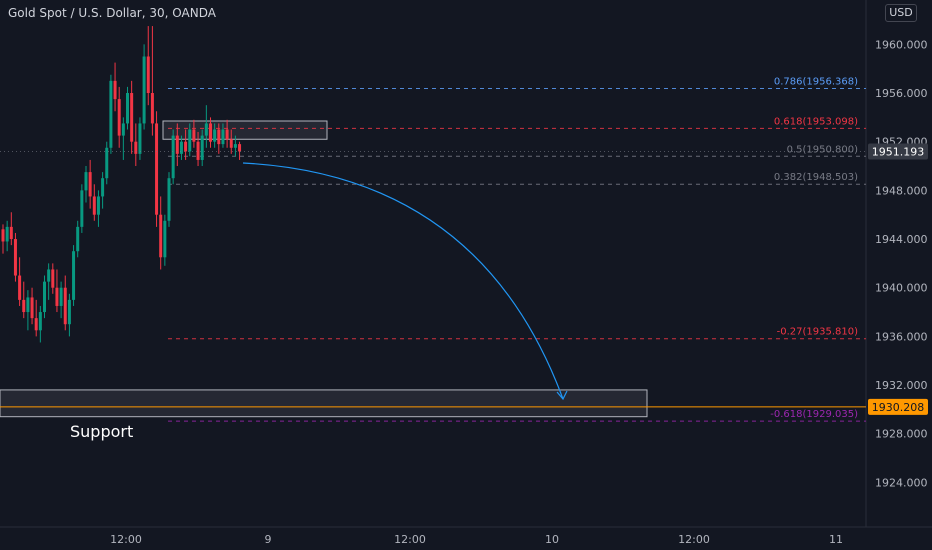 The width and height of the screenshot is (932, 550). Describe the element at coordinates (552, 539) in the screenshot. I see `x-tick-label: 10` at that location.